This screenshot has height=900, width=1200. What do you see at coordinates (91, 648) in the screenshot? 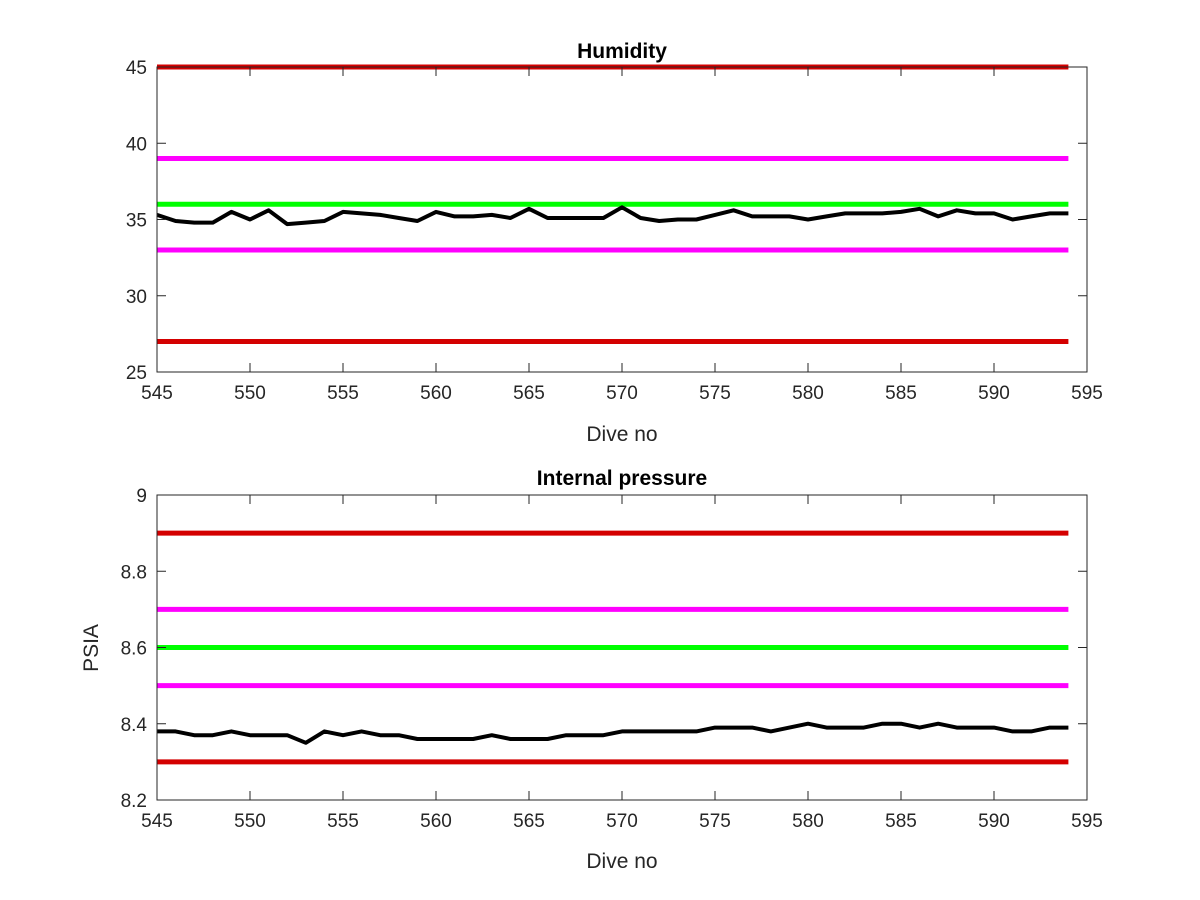
I see `pressure-y-axis-label: PSIA` at bounding box center [91, 648].